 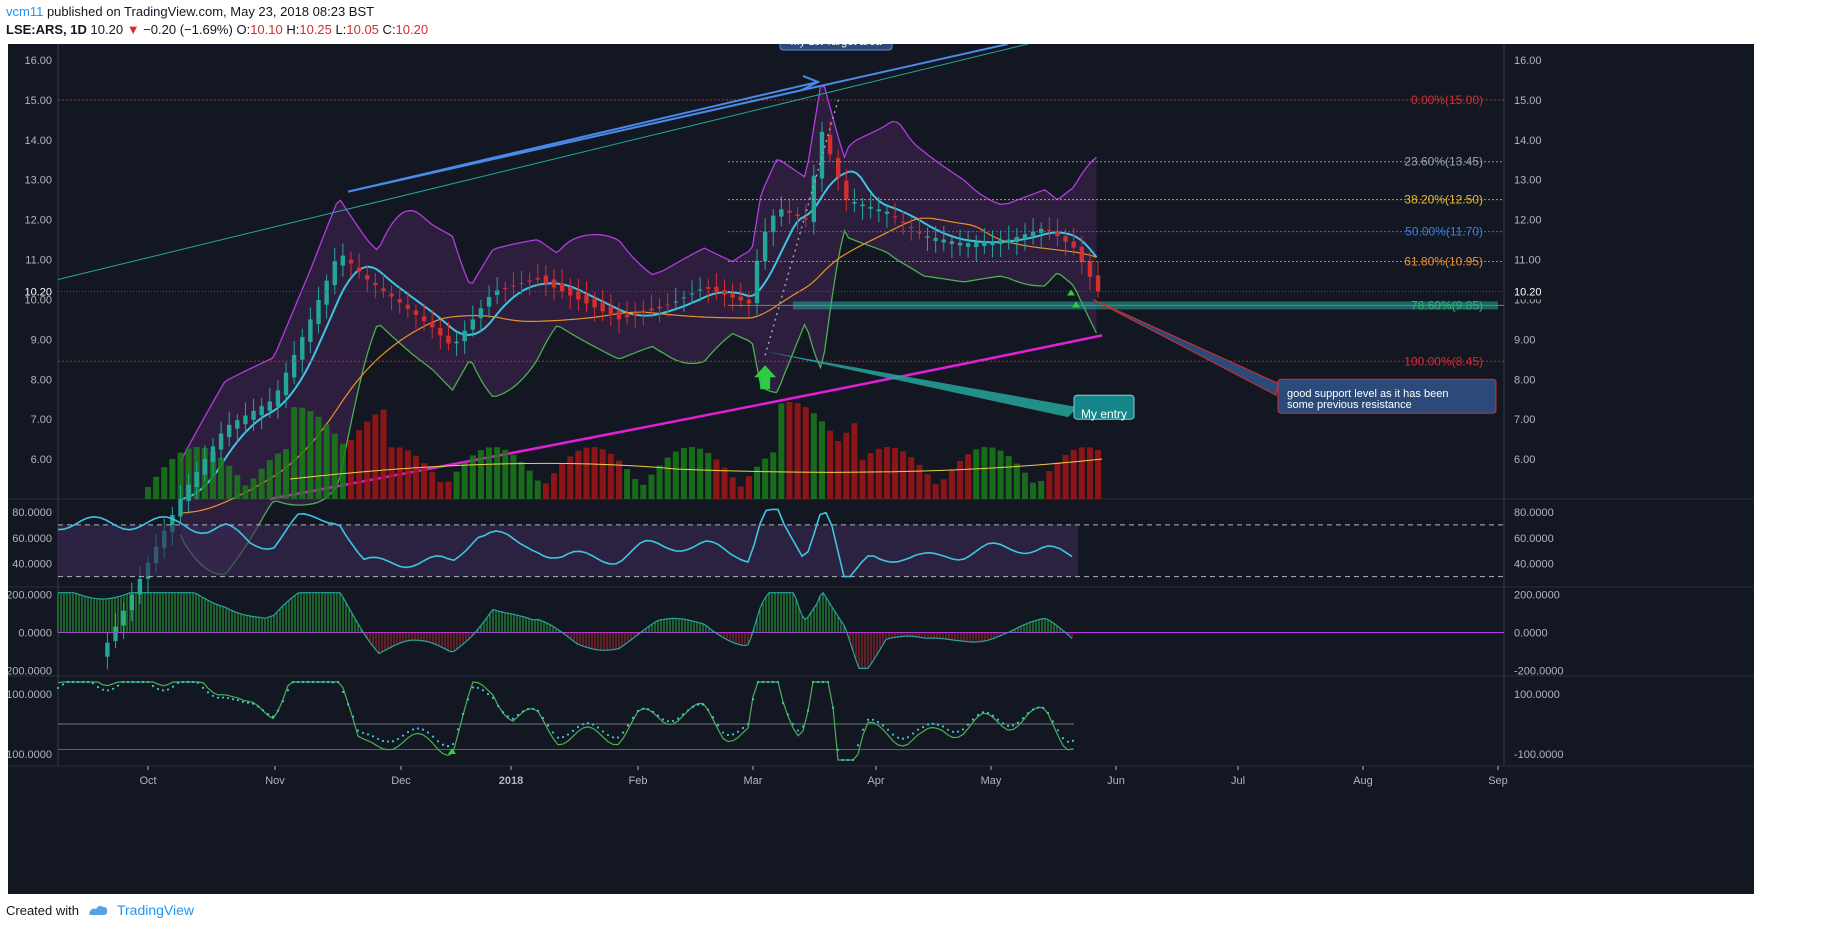 I want to click on symbol-name: LSE:ARS, 1D, so click(x=46, y=29).